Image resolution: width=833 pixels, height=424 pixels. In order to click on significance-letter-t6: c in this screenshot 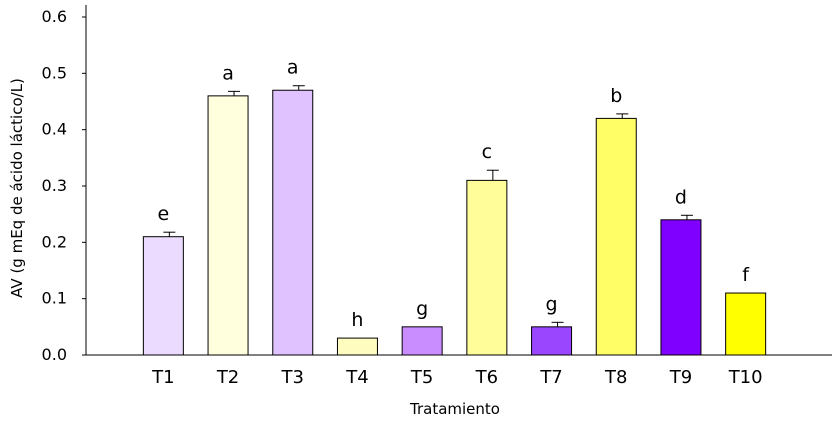, I will do `click(487, 152)`.